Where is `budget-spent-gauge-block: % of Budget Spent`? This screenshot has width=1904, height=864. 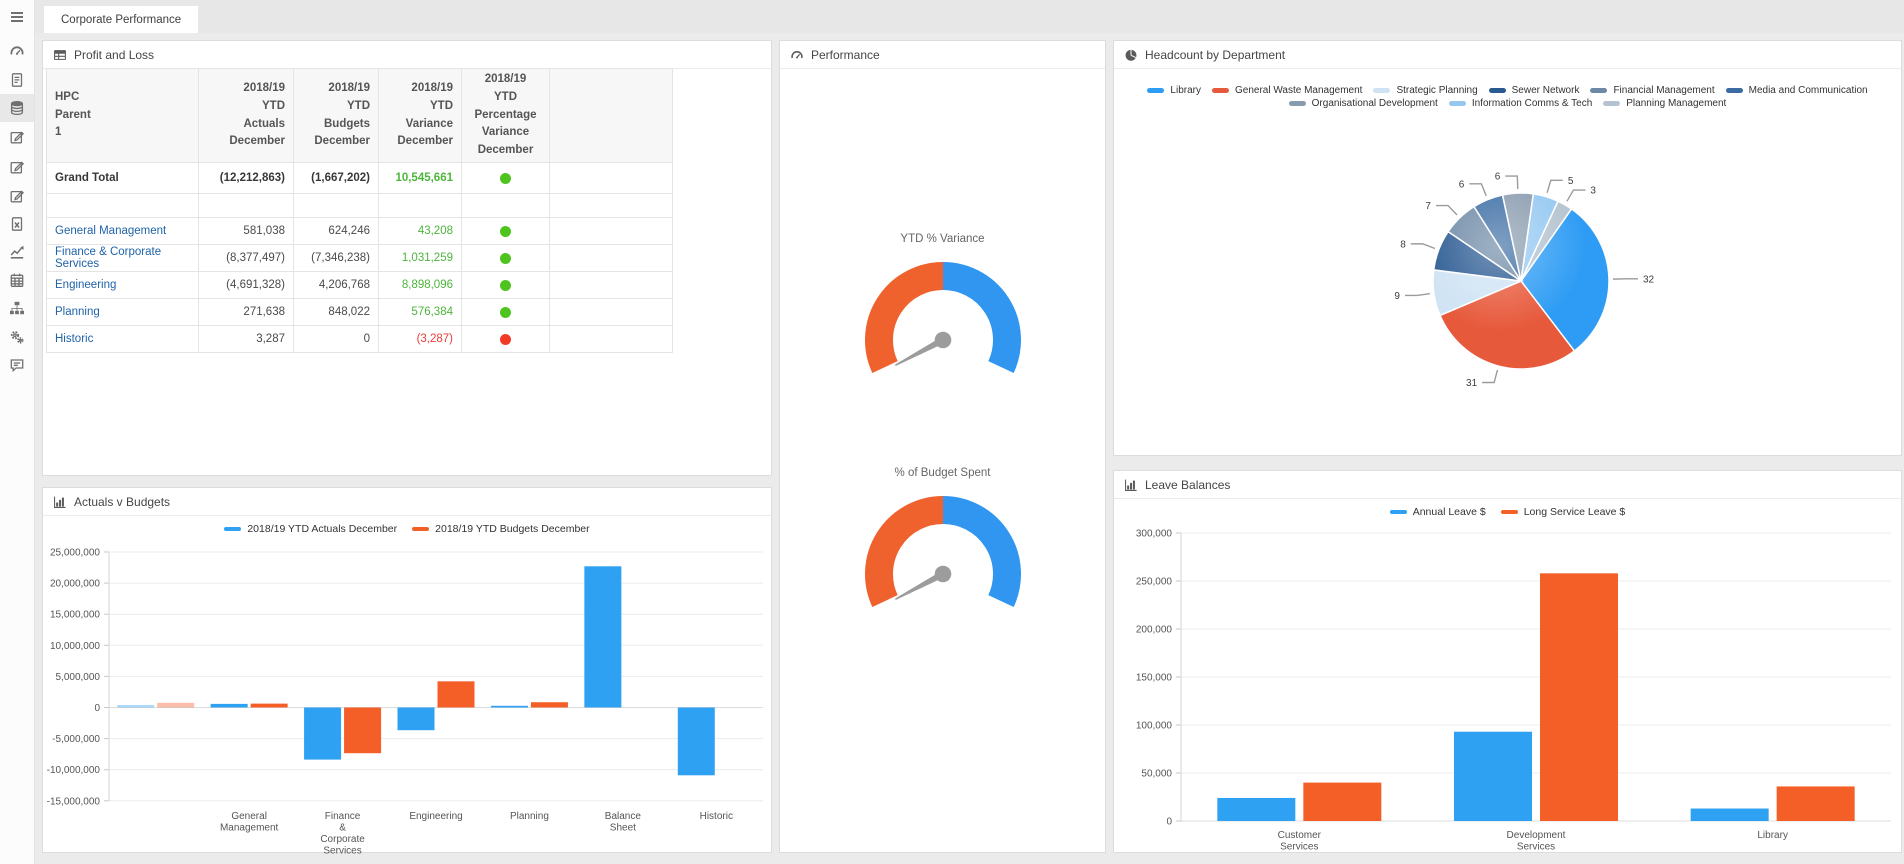
budget-spent-gauge-block: % of Budget Spent is located at coordinates (942, 543).